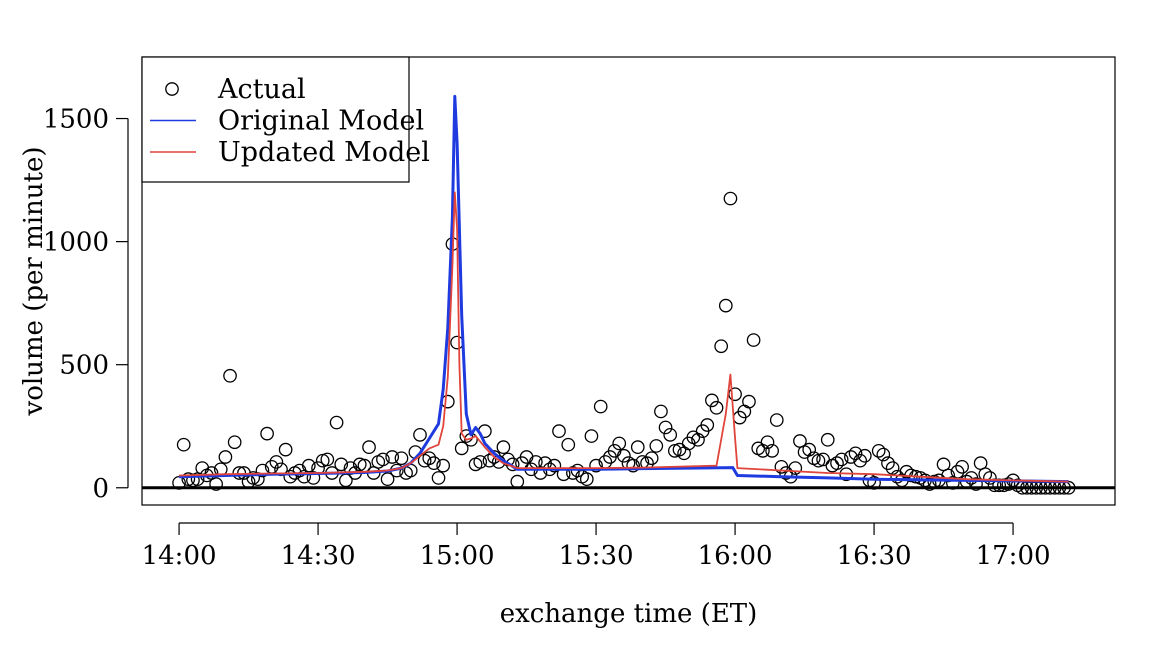 Image resolution: width=1156 pixels, height=656 pixels. Describe the element at coordinates (735, 556) in the screenshot. I see `x-tick-label: 16:00` at that location.